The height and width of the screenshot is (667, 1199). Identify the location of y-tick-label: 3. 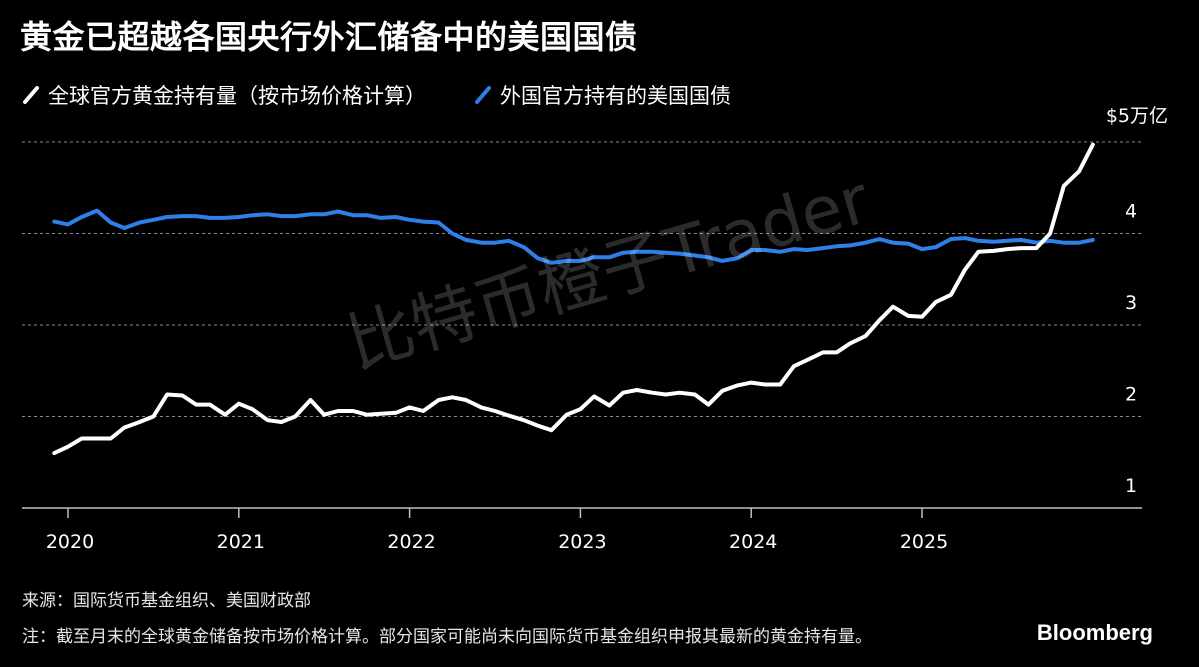
(1131, 303).